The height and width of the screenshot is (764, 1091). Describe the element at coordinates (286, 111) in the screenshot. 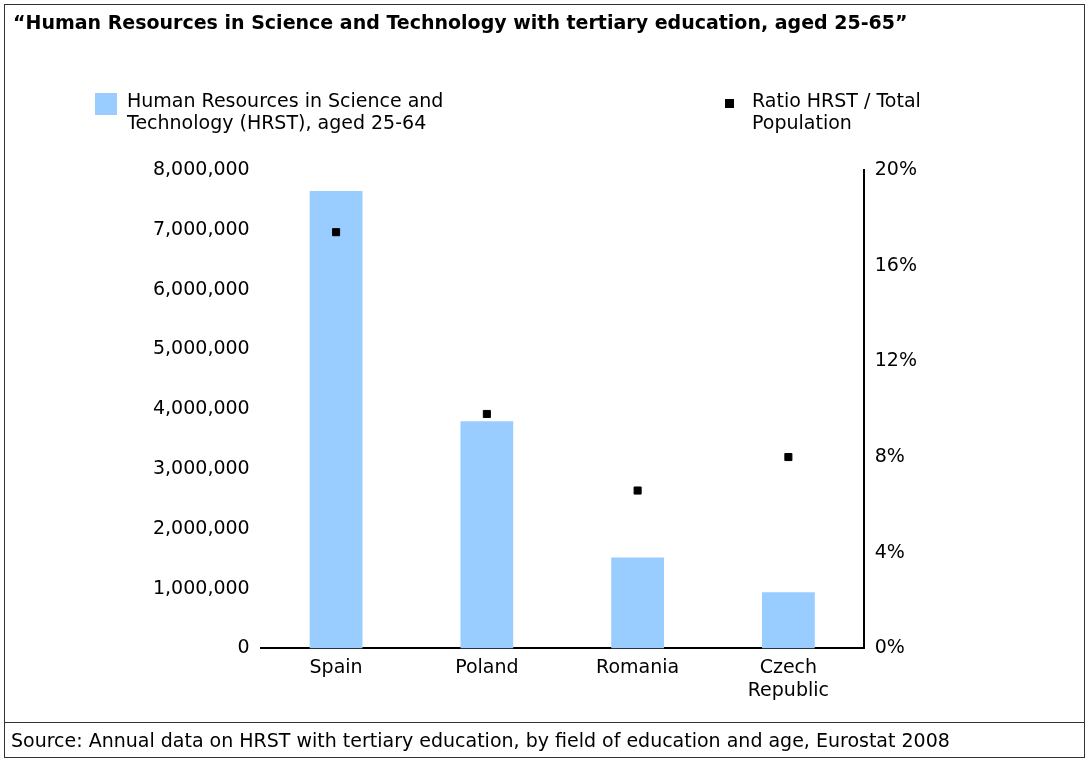

I see `legend-label: Human Resources in Science and Technology (HRST), aged 25-64` at that location.